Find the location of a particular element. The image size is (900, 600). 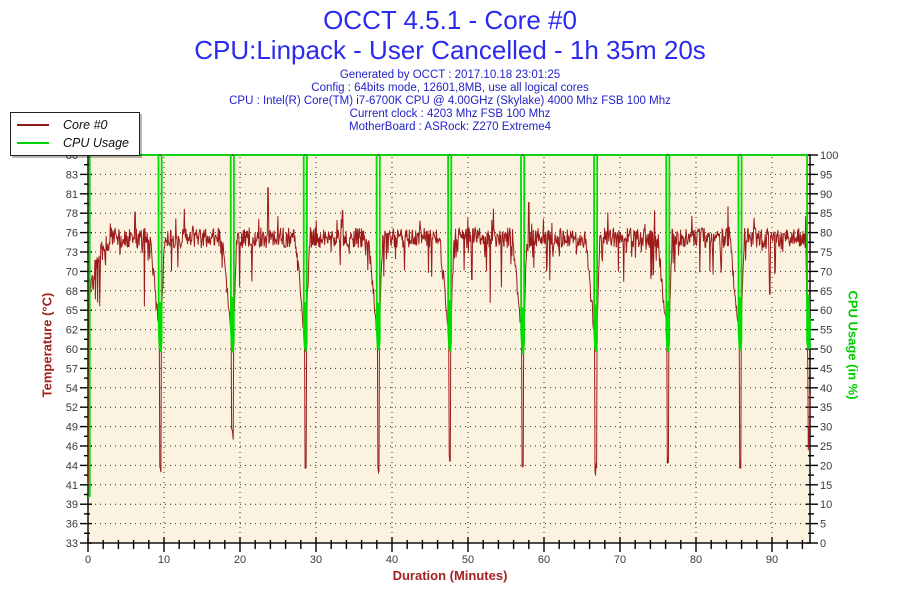

temp-tick-label: 70 is located at coordinates (72, 272).